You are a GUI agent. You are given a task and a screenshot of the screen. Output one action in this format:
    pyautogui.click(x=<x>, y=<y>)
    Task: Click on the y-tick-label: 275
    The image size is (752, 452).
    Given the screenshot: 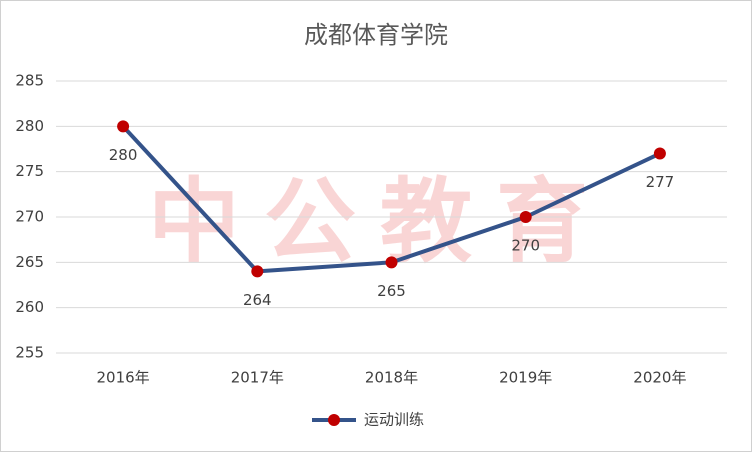 What is the action you would take?
    pyautogui.click(x=29, y=171)
    